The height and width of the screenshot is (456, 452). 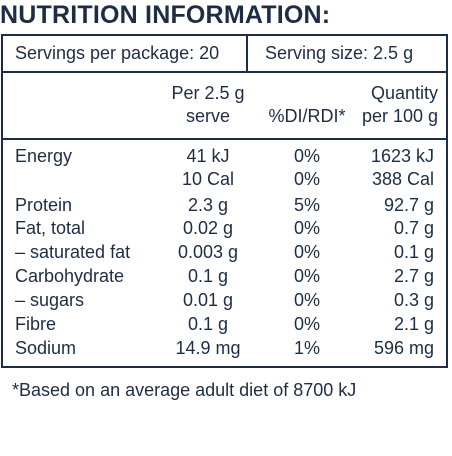 What do you see at coordinates (400, 105) in the screenshot?
I see `header-quantity: Quantity per 100 g` at bounding box center [400, 105].